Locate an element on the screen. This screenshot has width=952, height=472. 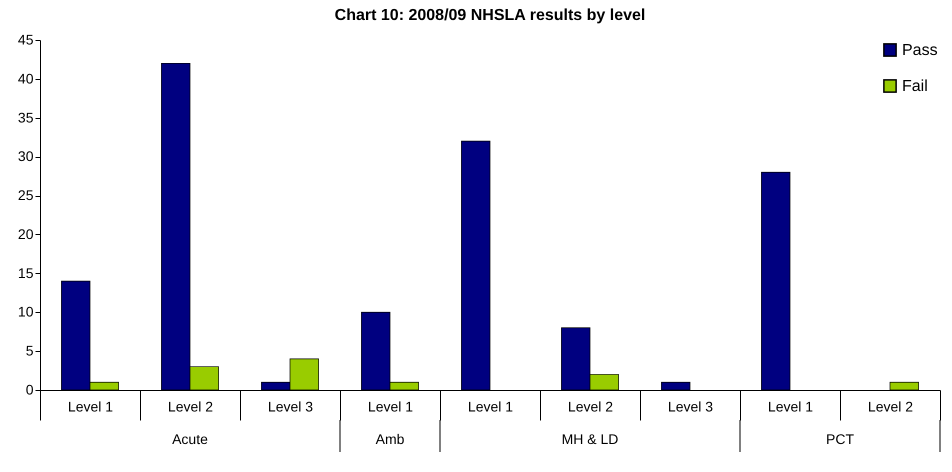
legend-label: Pass is located at coordinates (920, 50).